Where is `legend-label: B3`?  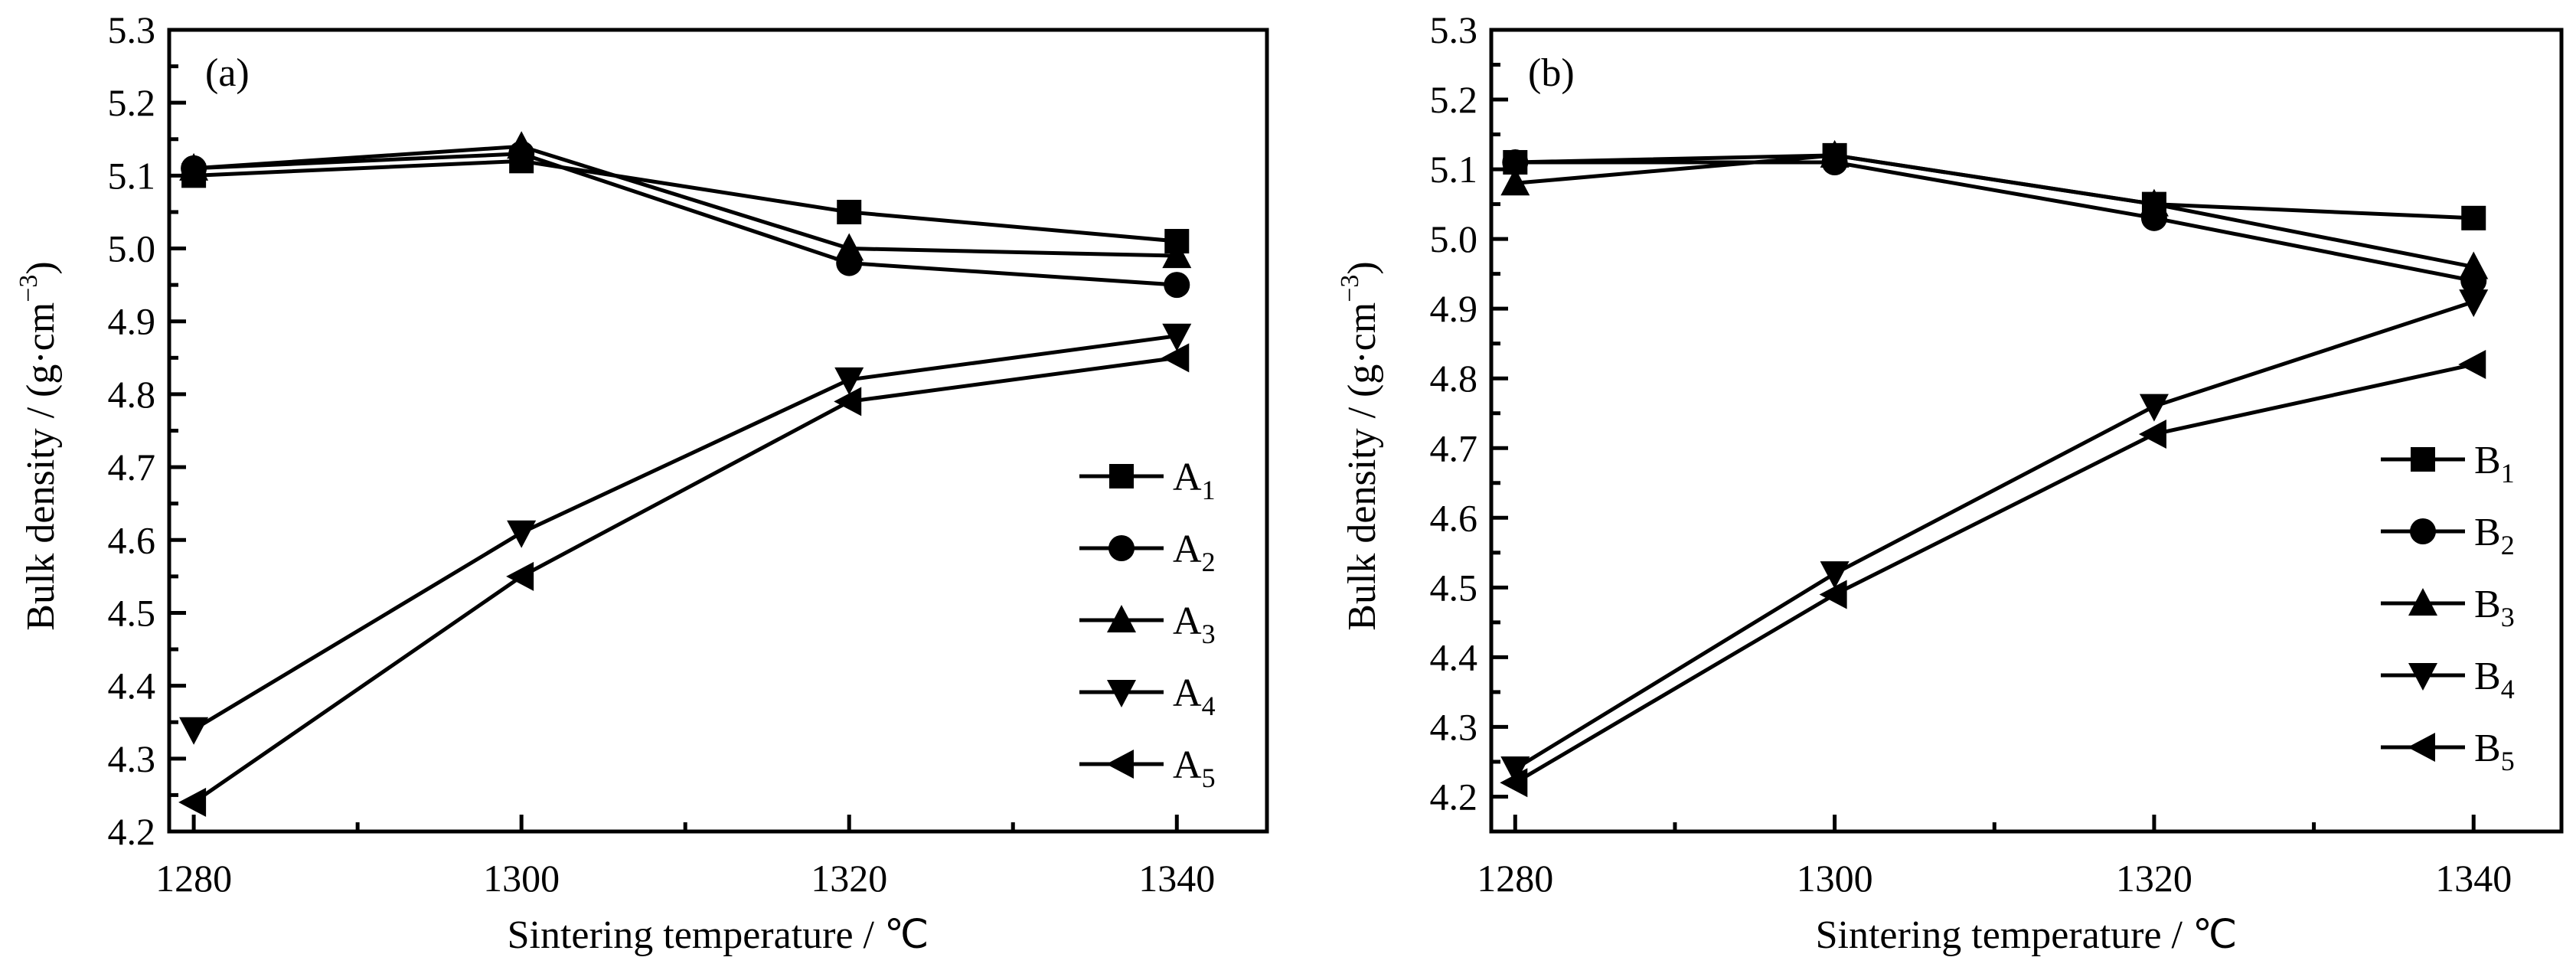
legend-label: B3 is located at coordinates (2494, 607).